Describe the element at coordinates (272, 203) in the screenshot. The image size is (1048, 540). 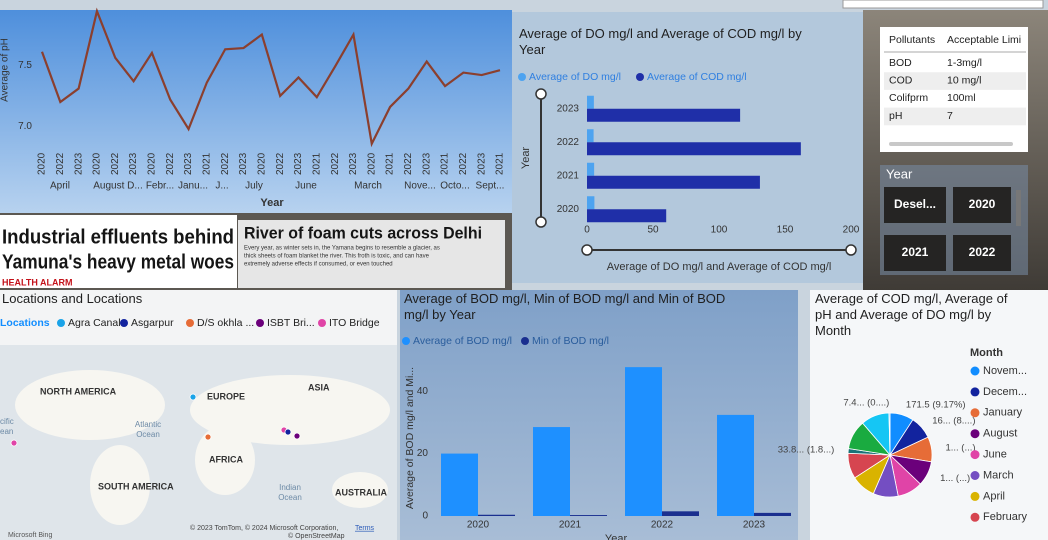
I see `x-axis-title: Year` at that location.